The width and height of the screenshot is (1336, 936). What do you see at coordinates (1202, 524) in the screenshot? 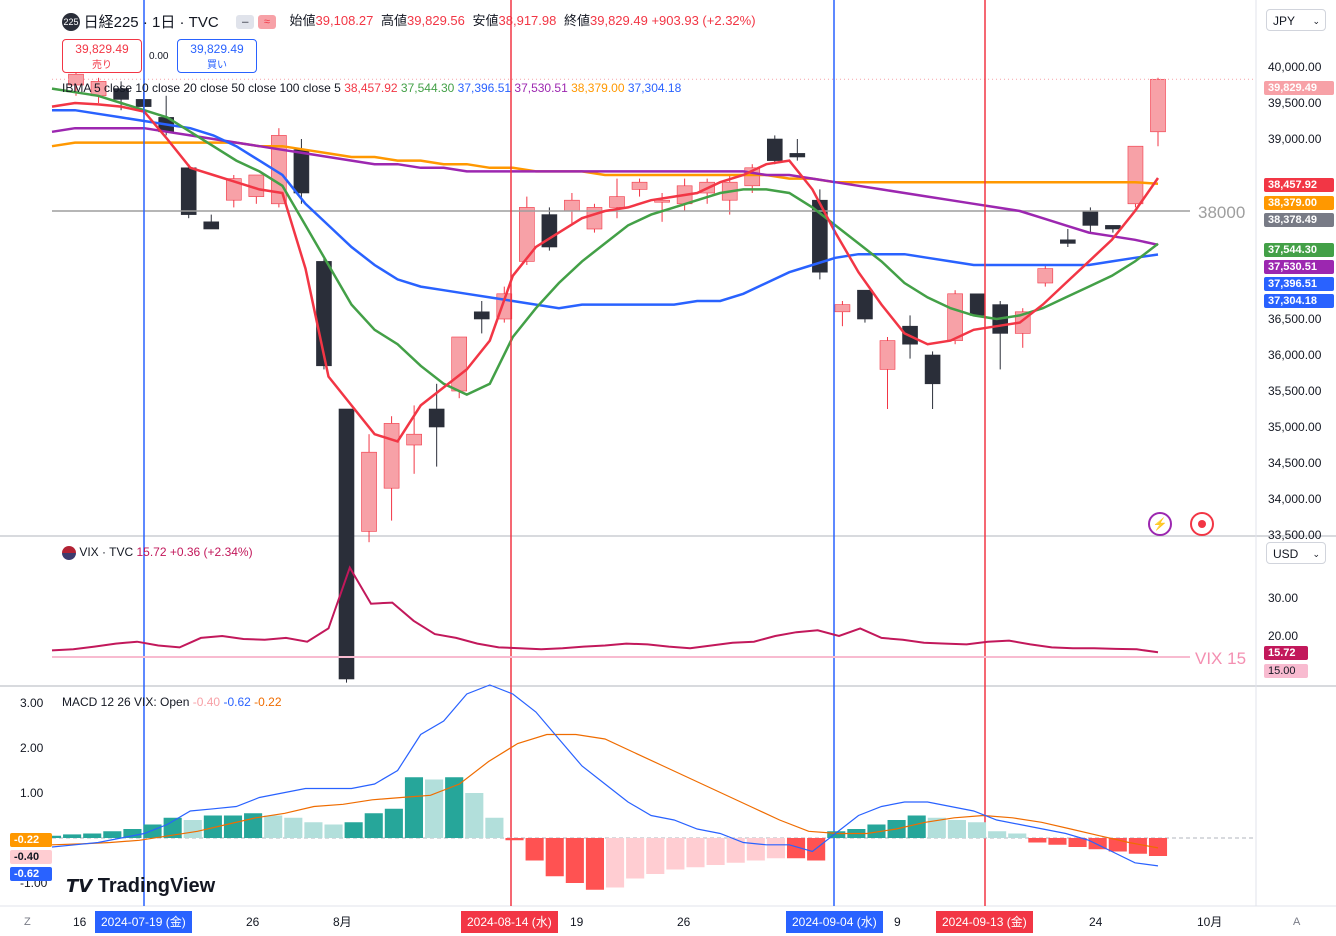
I see `record-icon` at bounding box center [1202, 524].